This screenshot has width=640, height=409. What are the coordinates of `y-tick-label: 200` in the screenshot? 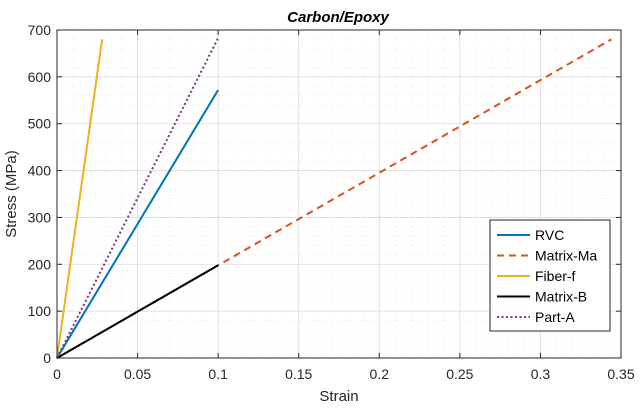 It's located at (40, 264).